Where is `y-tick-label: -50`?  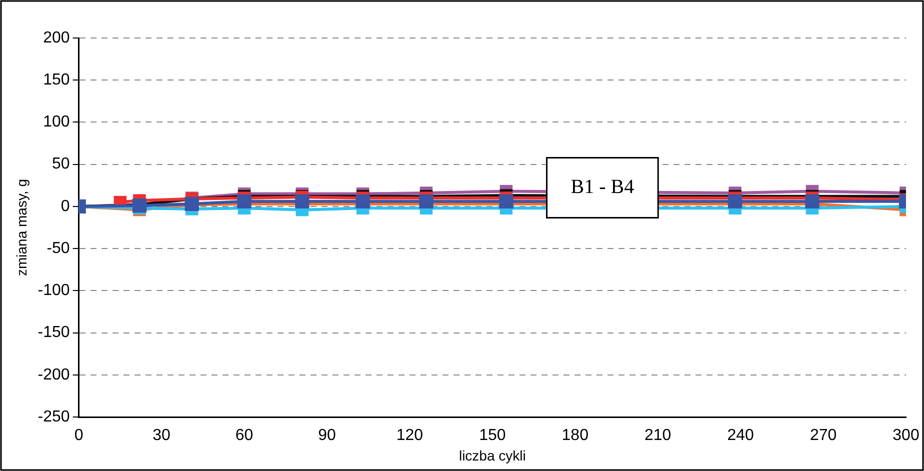 y-tick-label: -50 is located at coordinates (58, 248).